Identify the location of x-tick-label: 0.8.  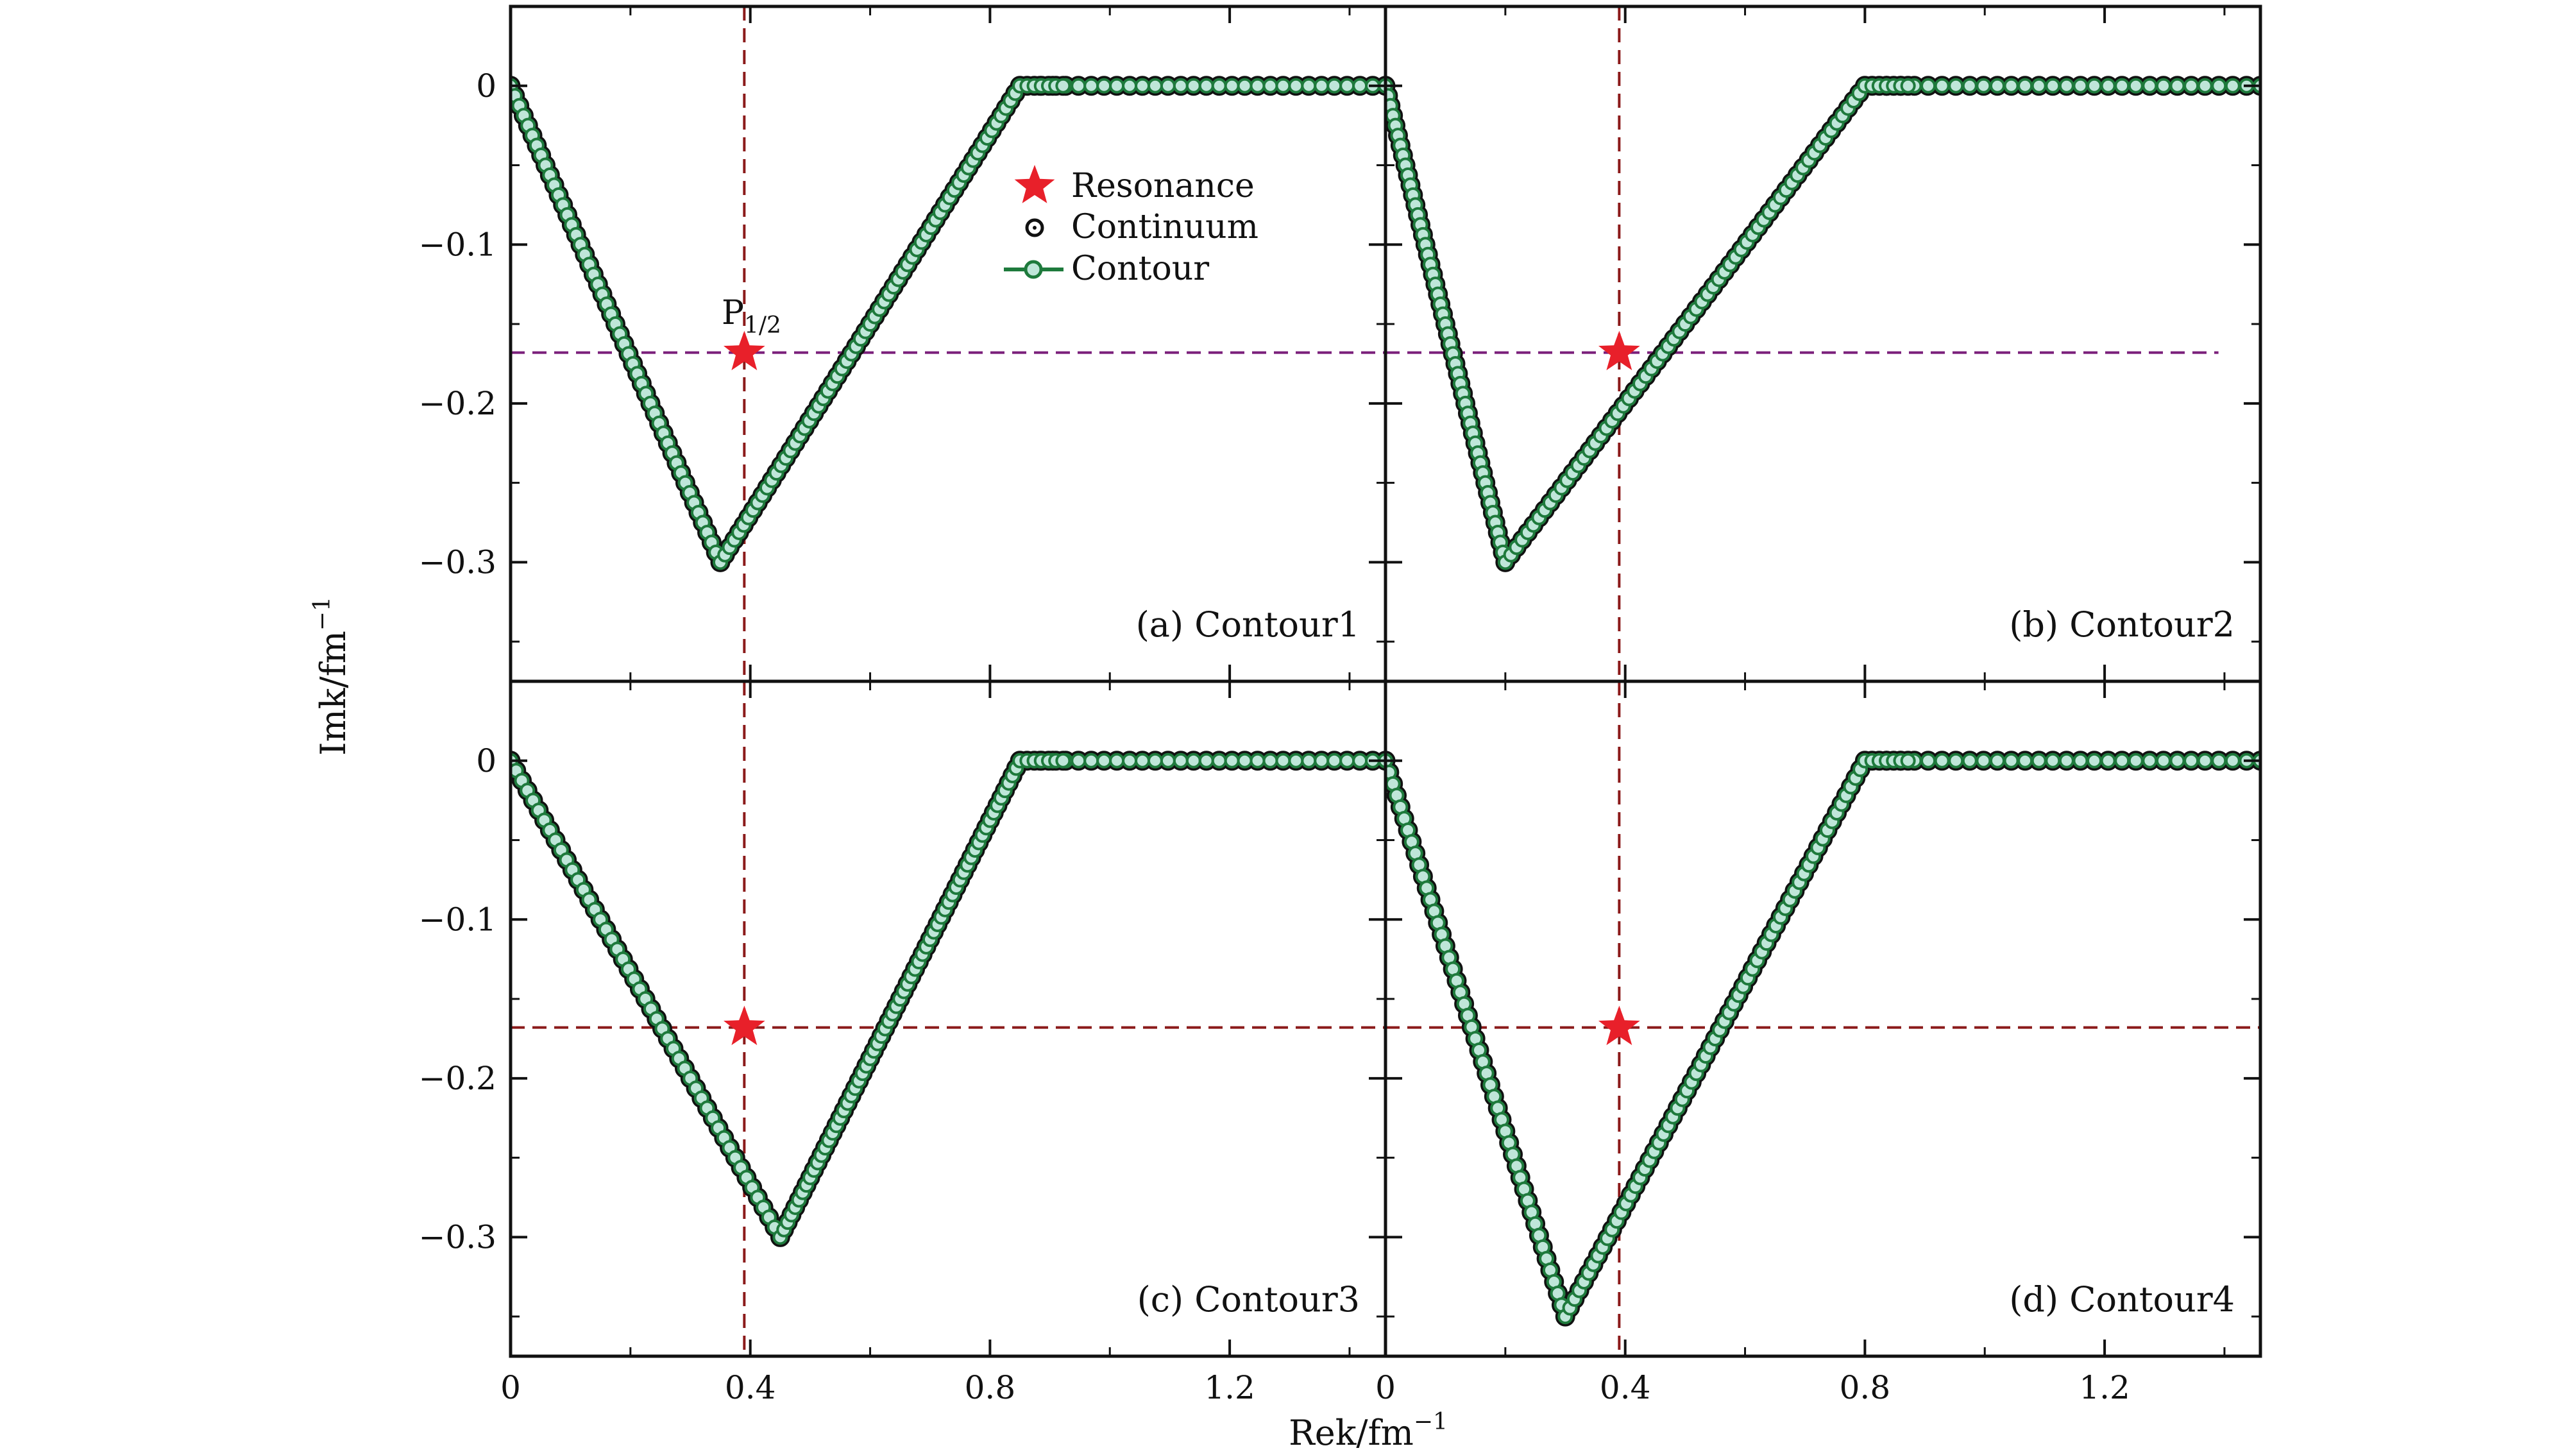
(990, 1387).